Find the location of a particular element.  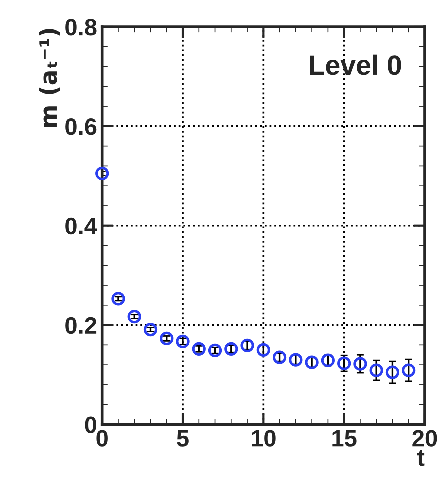

x-tick-label: 20 is located at coordinates (425, 438).